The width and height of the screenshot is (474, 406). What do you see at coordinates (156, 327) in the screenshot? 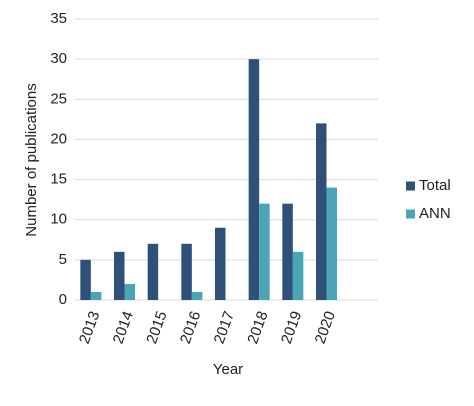
I see `x-tick-label: 2015` at bounding box center [156, 327].